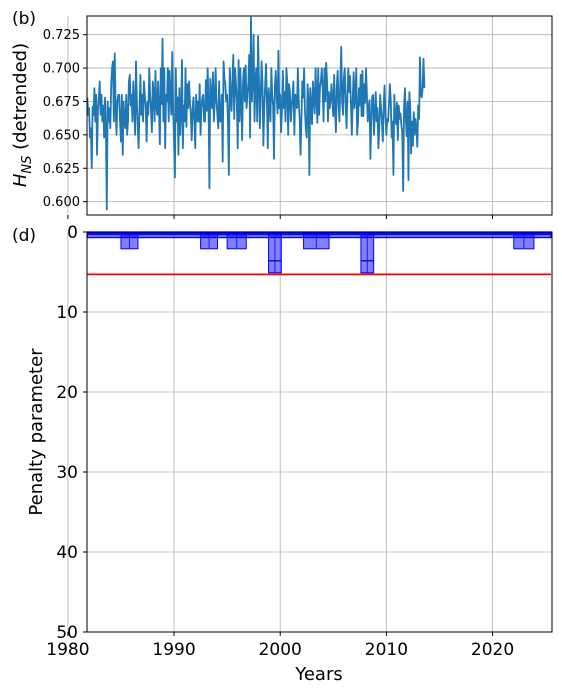  Describe the element at coordinates (61, 35) in the screenshot. I see `panel-b-y-tick-label: 0.725` at that location.